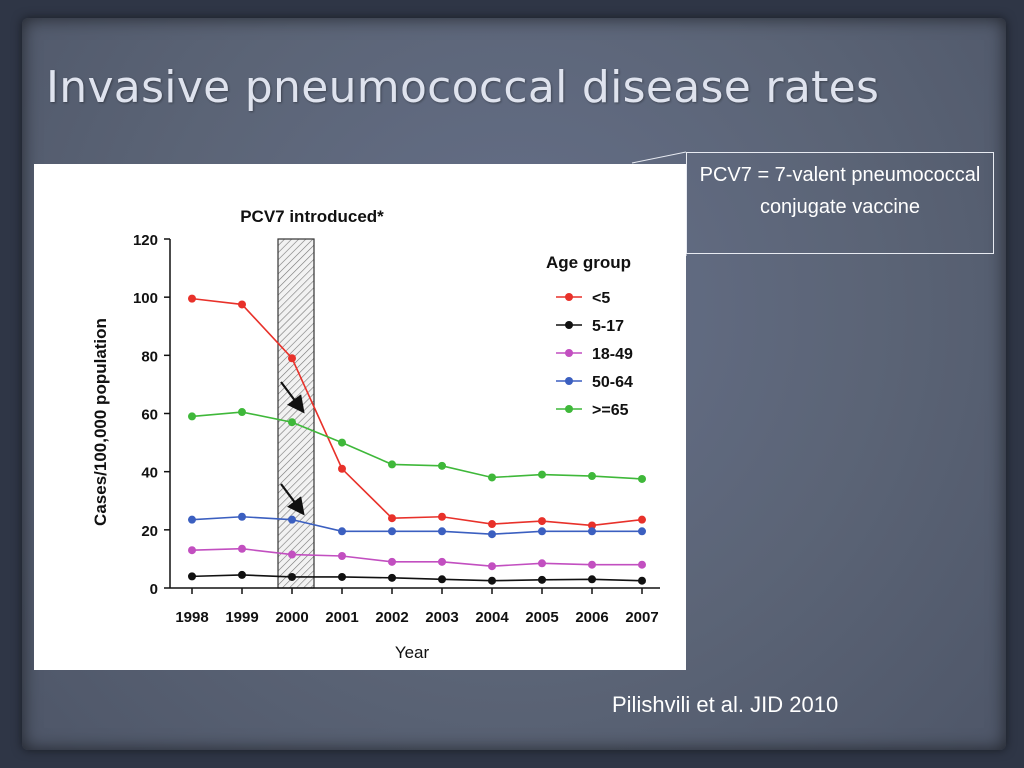 The width and height of the screenshot is (1024, 768). Describe the element at coordinates (441, 617) in the screenshot. I see `x-tick-label: 2003` at that location.